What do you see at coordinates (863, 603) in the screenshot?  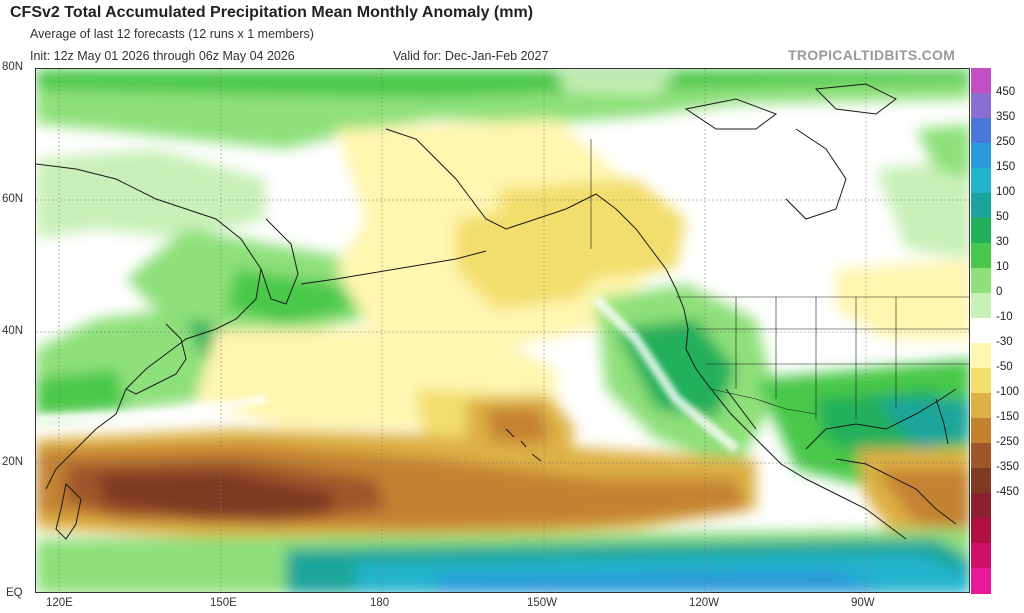 I see `lon-label-90w: 90W` at bounding box center [863, 603].